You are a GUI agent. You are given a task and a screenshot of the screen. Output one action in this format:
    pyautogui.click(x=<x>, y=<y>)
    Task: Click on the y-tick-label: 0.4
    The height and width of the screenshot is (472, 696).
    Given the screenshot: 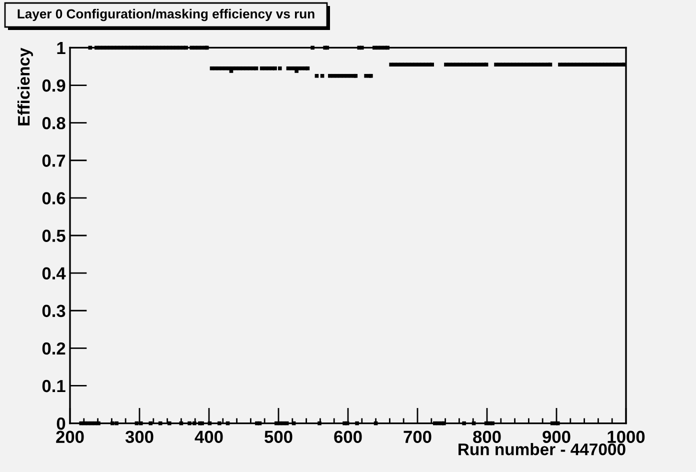 What is the action you would take?
    pyautogui.click(x=54, y=273)
    